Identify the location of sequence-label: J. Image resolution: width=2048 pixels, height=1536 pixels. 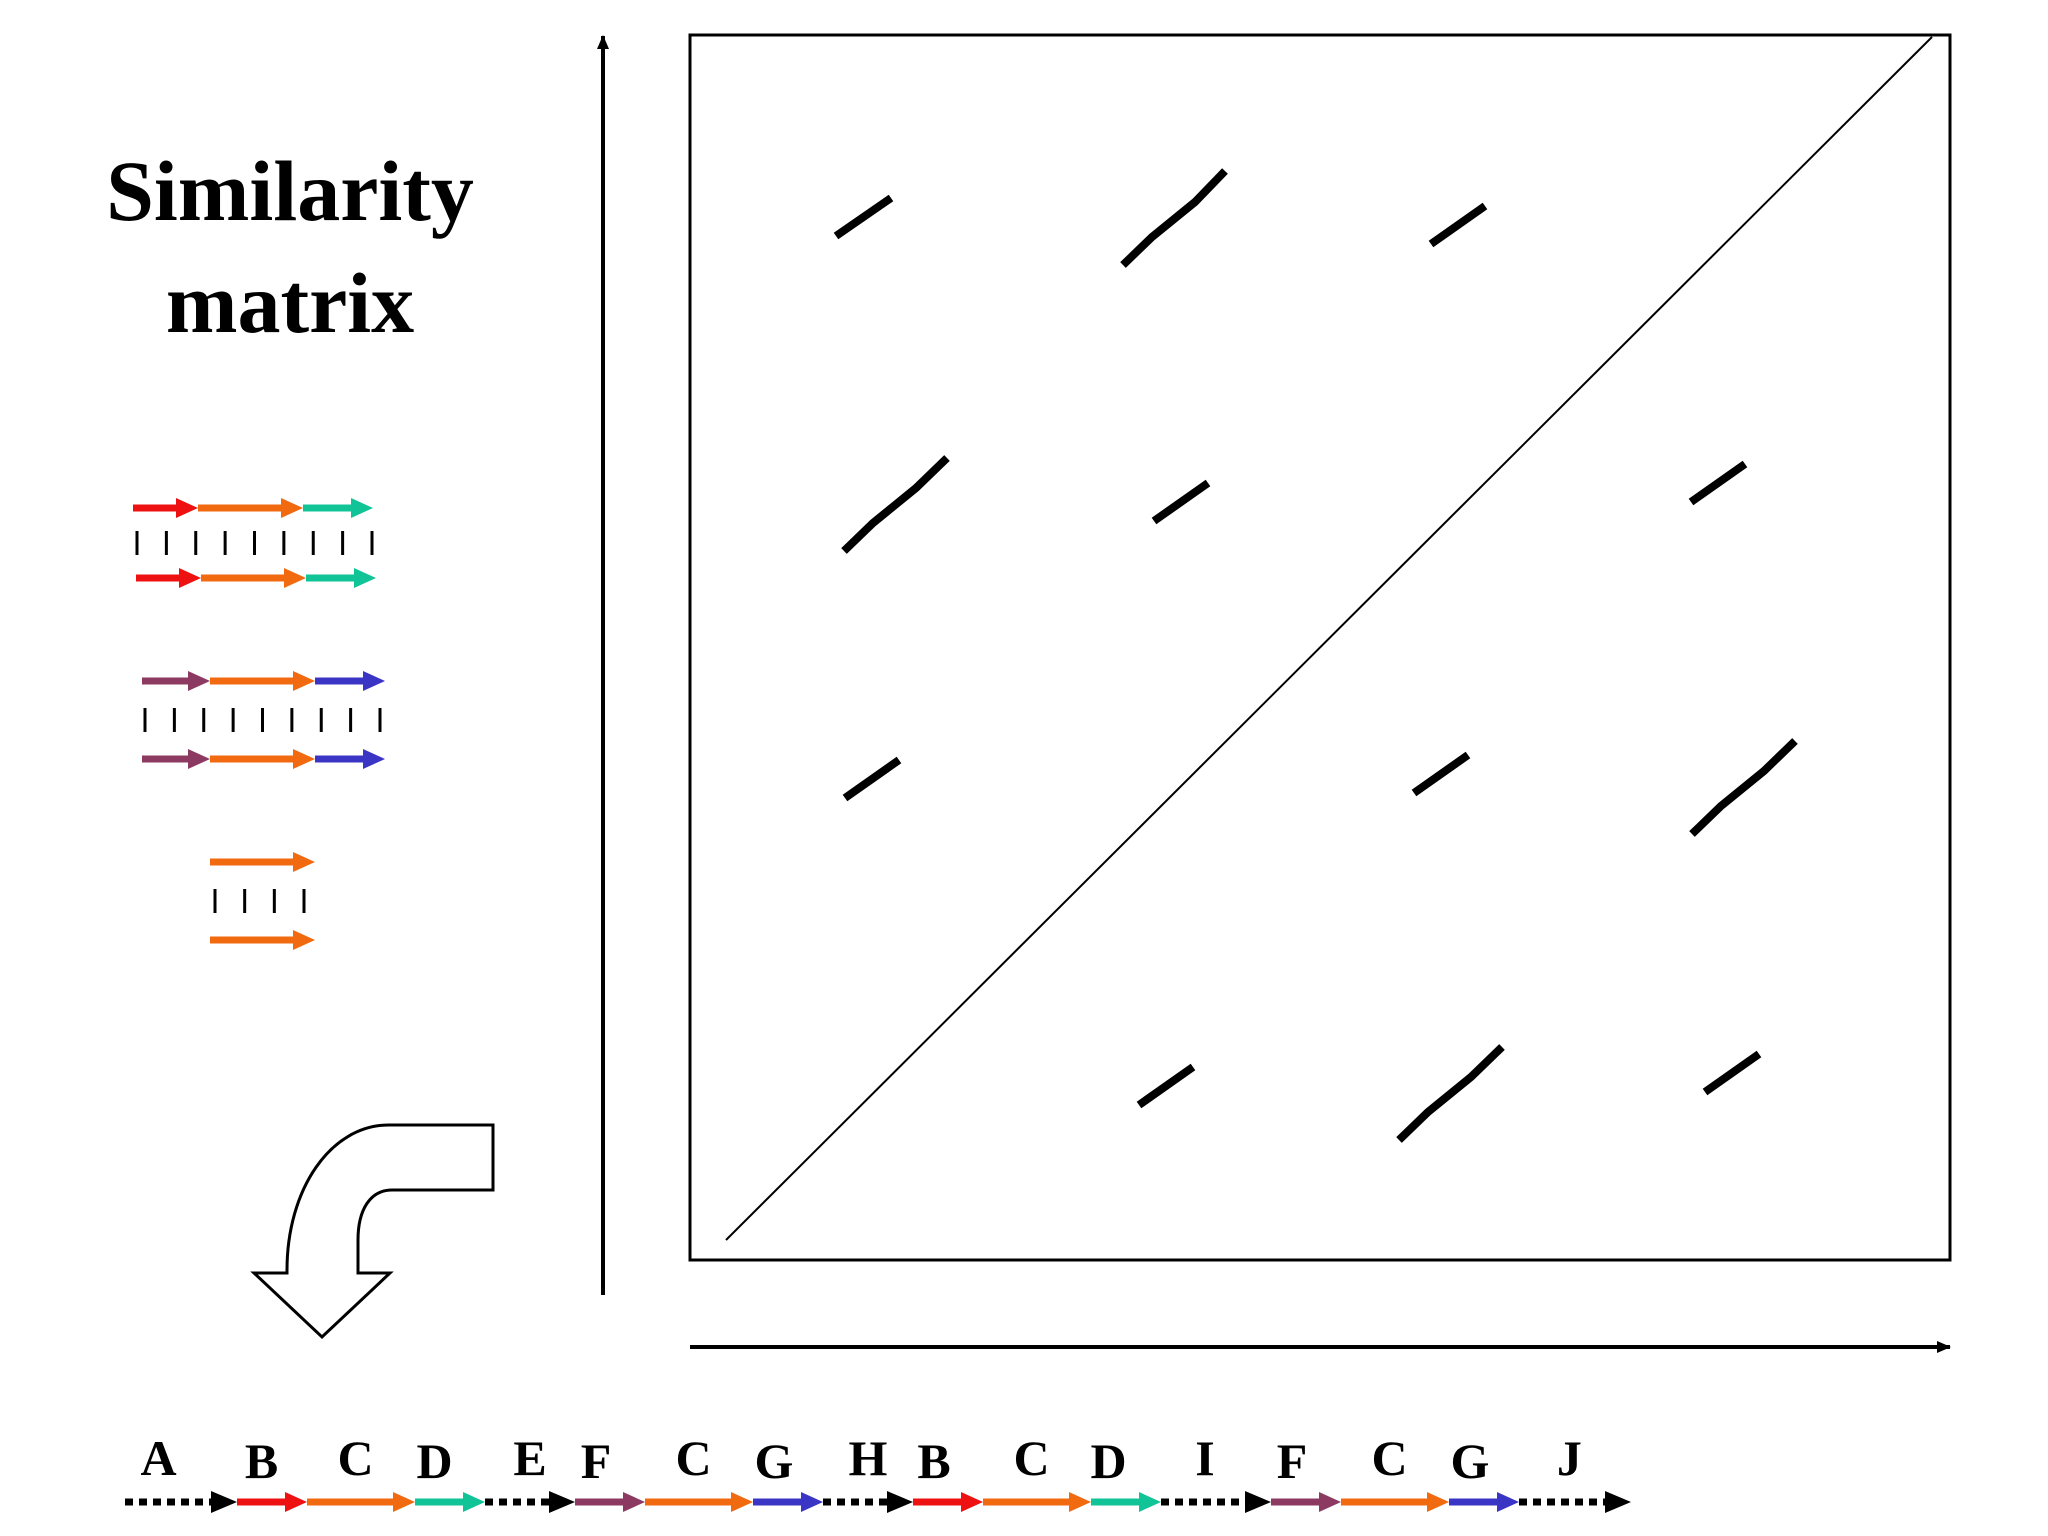
(1569, 1458).